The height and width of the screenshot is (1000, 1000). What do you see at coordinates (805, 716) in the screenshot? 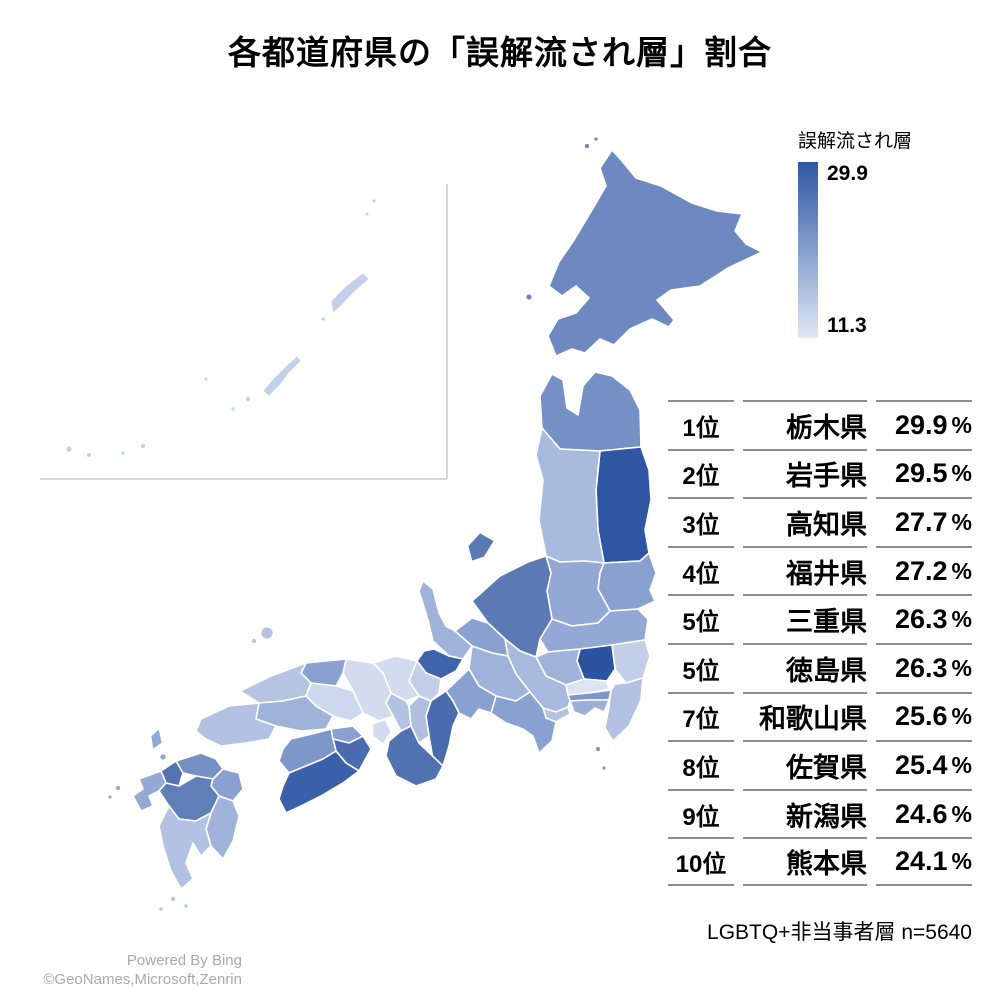
I see `prefecture-cell: 和歌山県` at bounding box center [805, 716].